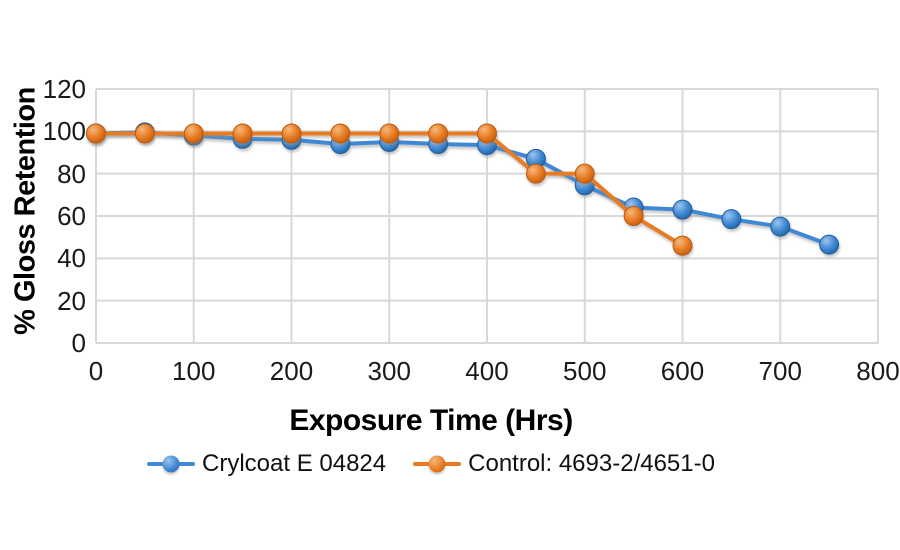 The width and height of the screenshot is (900, 550). I want to click on x-tick-label: 800, so click(878, 371).